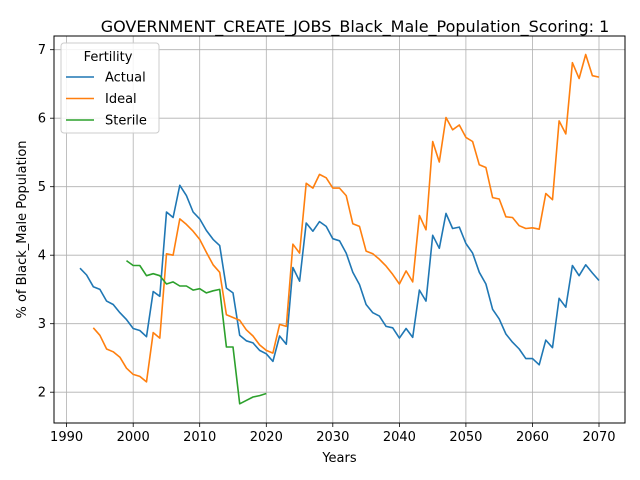 This screenshot has height=480, width=640. Describe the element at coordinates (196, 332) in the screenshot. I see `series-line-sterile` at that location.